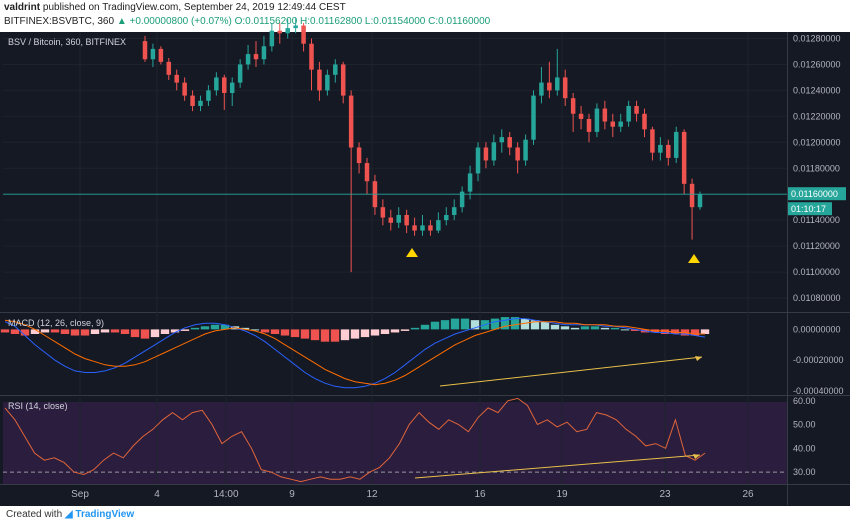 Image resolution: width=850 pixels, height=526 pixels. I want to click on open-value: O:0.01156200, so click(266, 21).